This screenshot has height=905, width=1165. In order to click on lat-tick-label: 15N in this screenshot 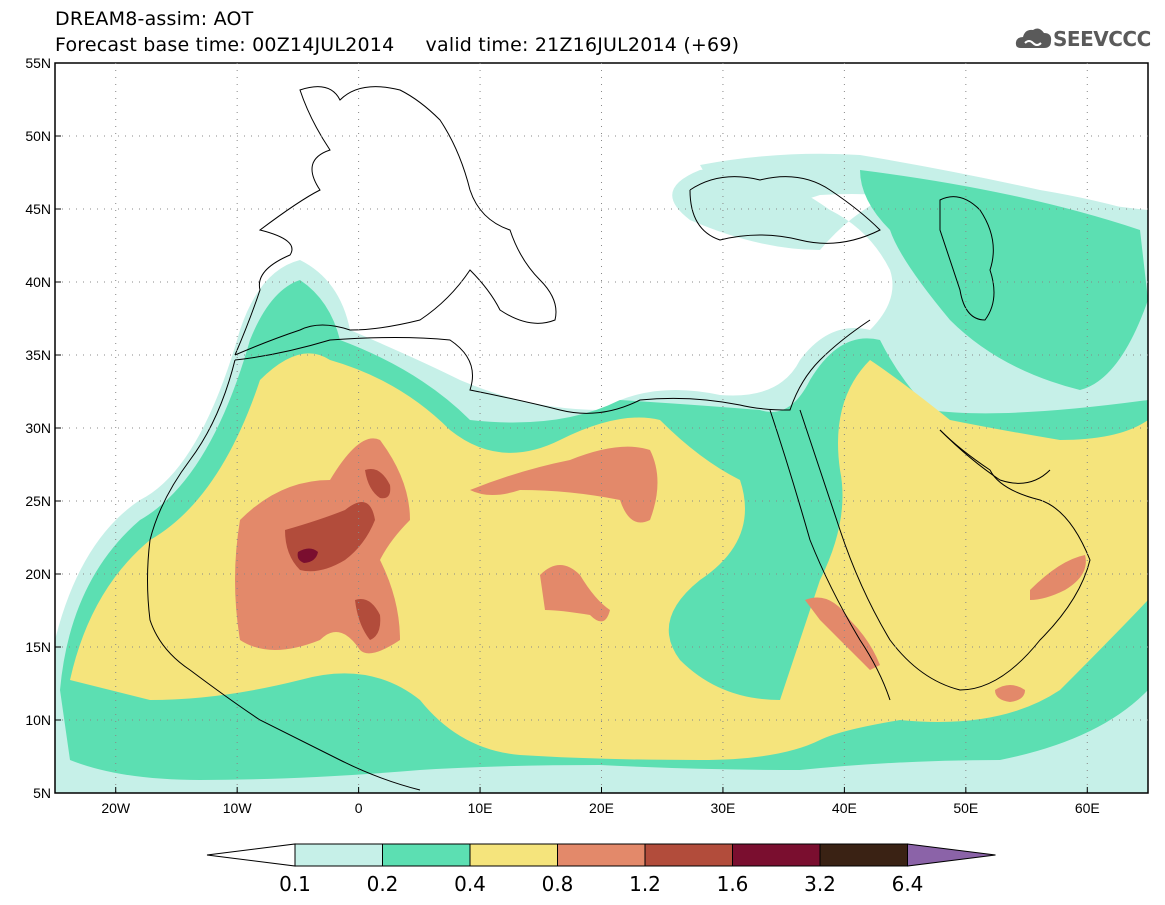, I will do `click(38, 647)`.